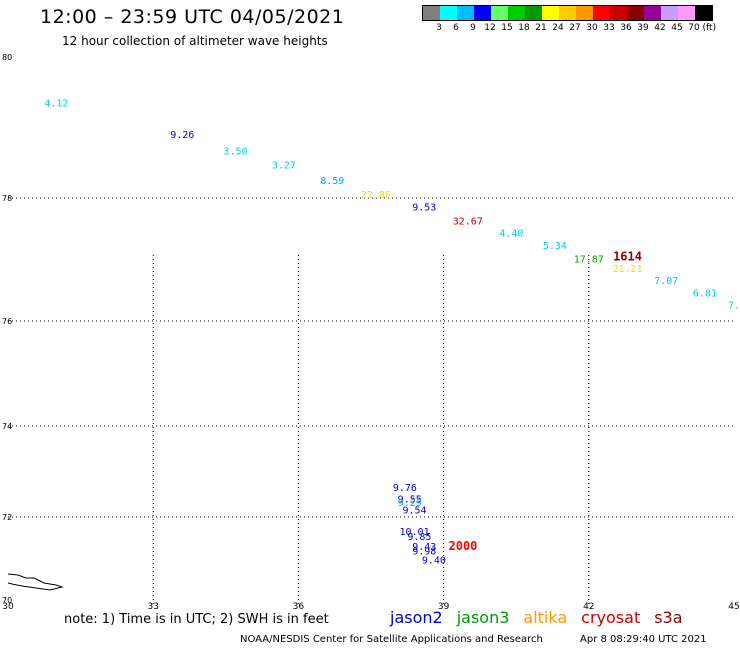 This screenshot has height=650, width=740. Describe the element at coordinates (666, 281) in the screenshot. I see `wave-height-label: 7.07` at that location.